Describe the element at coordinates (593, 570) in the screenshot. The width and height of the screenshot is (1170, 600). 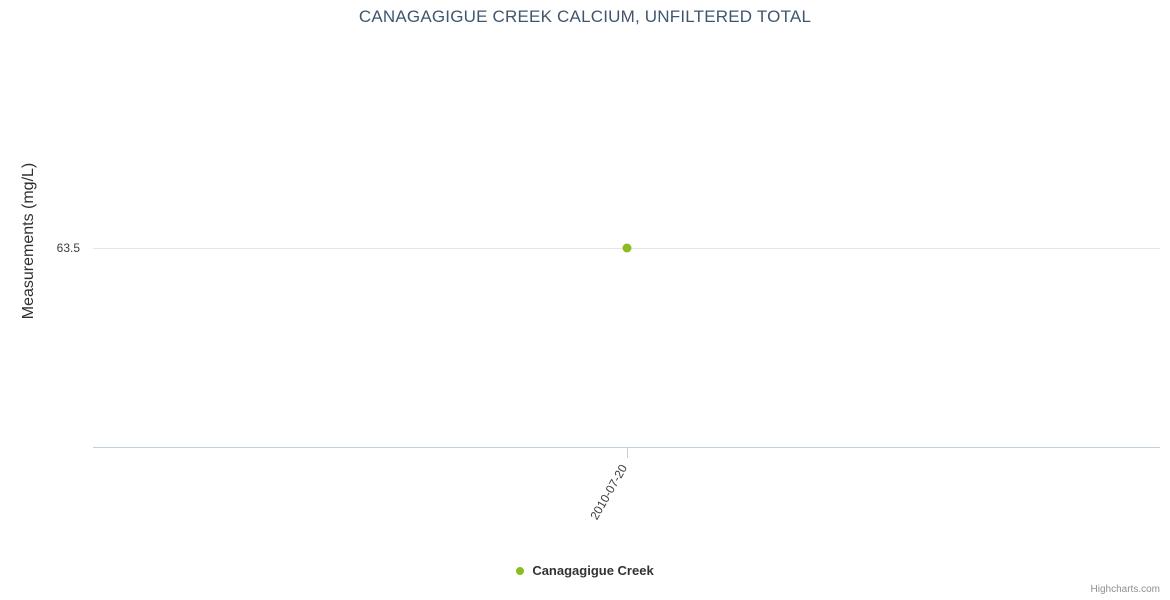
I see `legend-item-label: Canagagigue Creek` at that location.